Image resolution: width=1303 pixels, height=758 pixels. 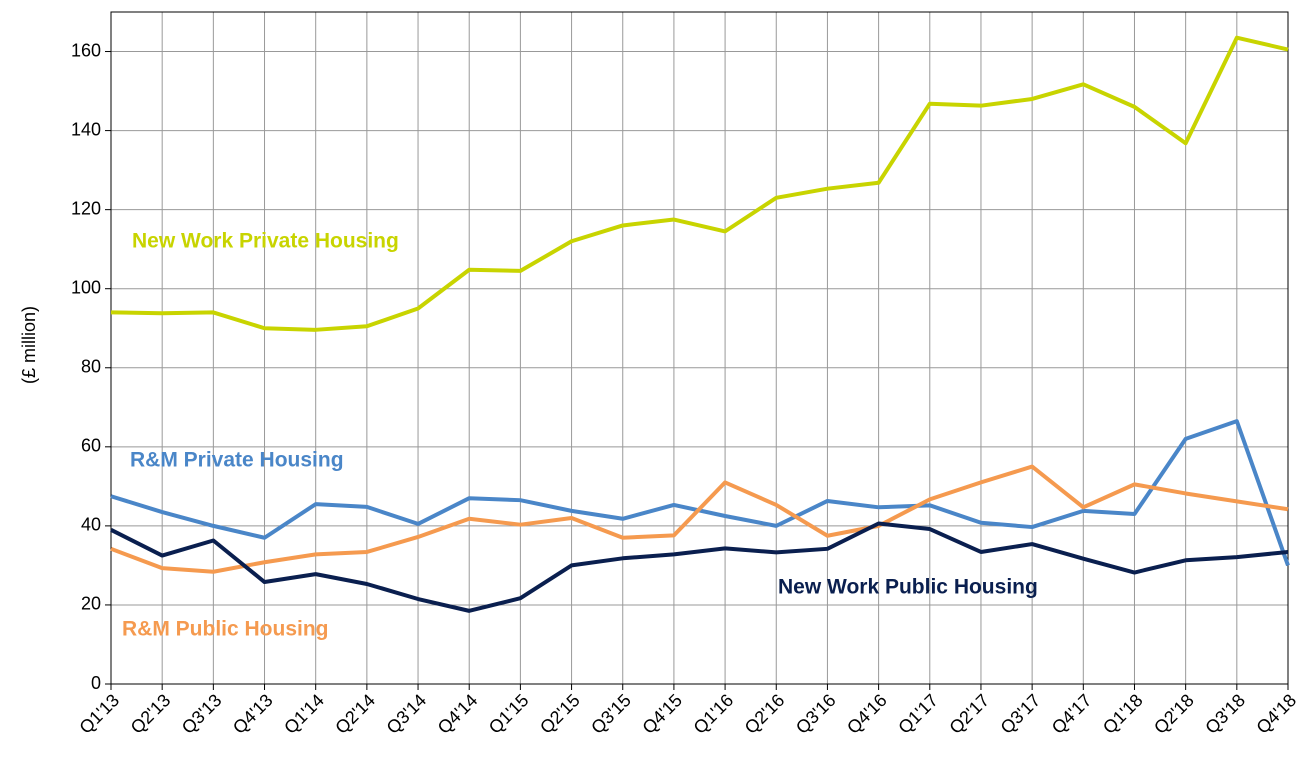 I want to click on x-tick-label: Q3'14, so click(x=407, y=714).